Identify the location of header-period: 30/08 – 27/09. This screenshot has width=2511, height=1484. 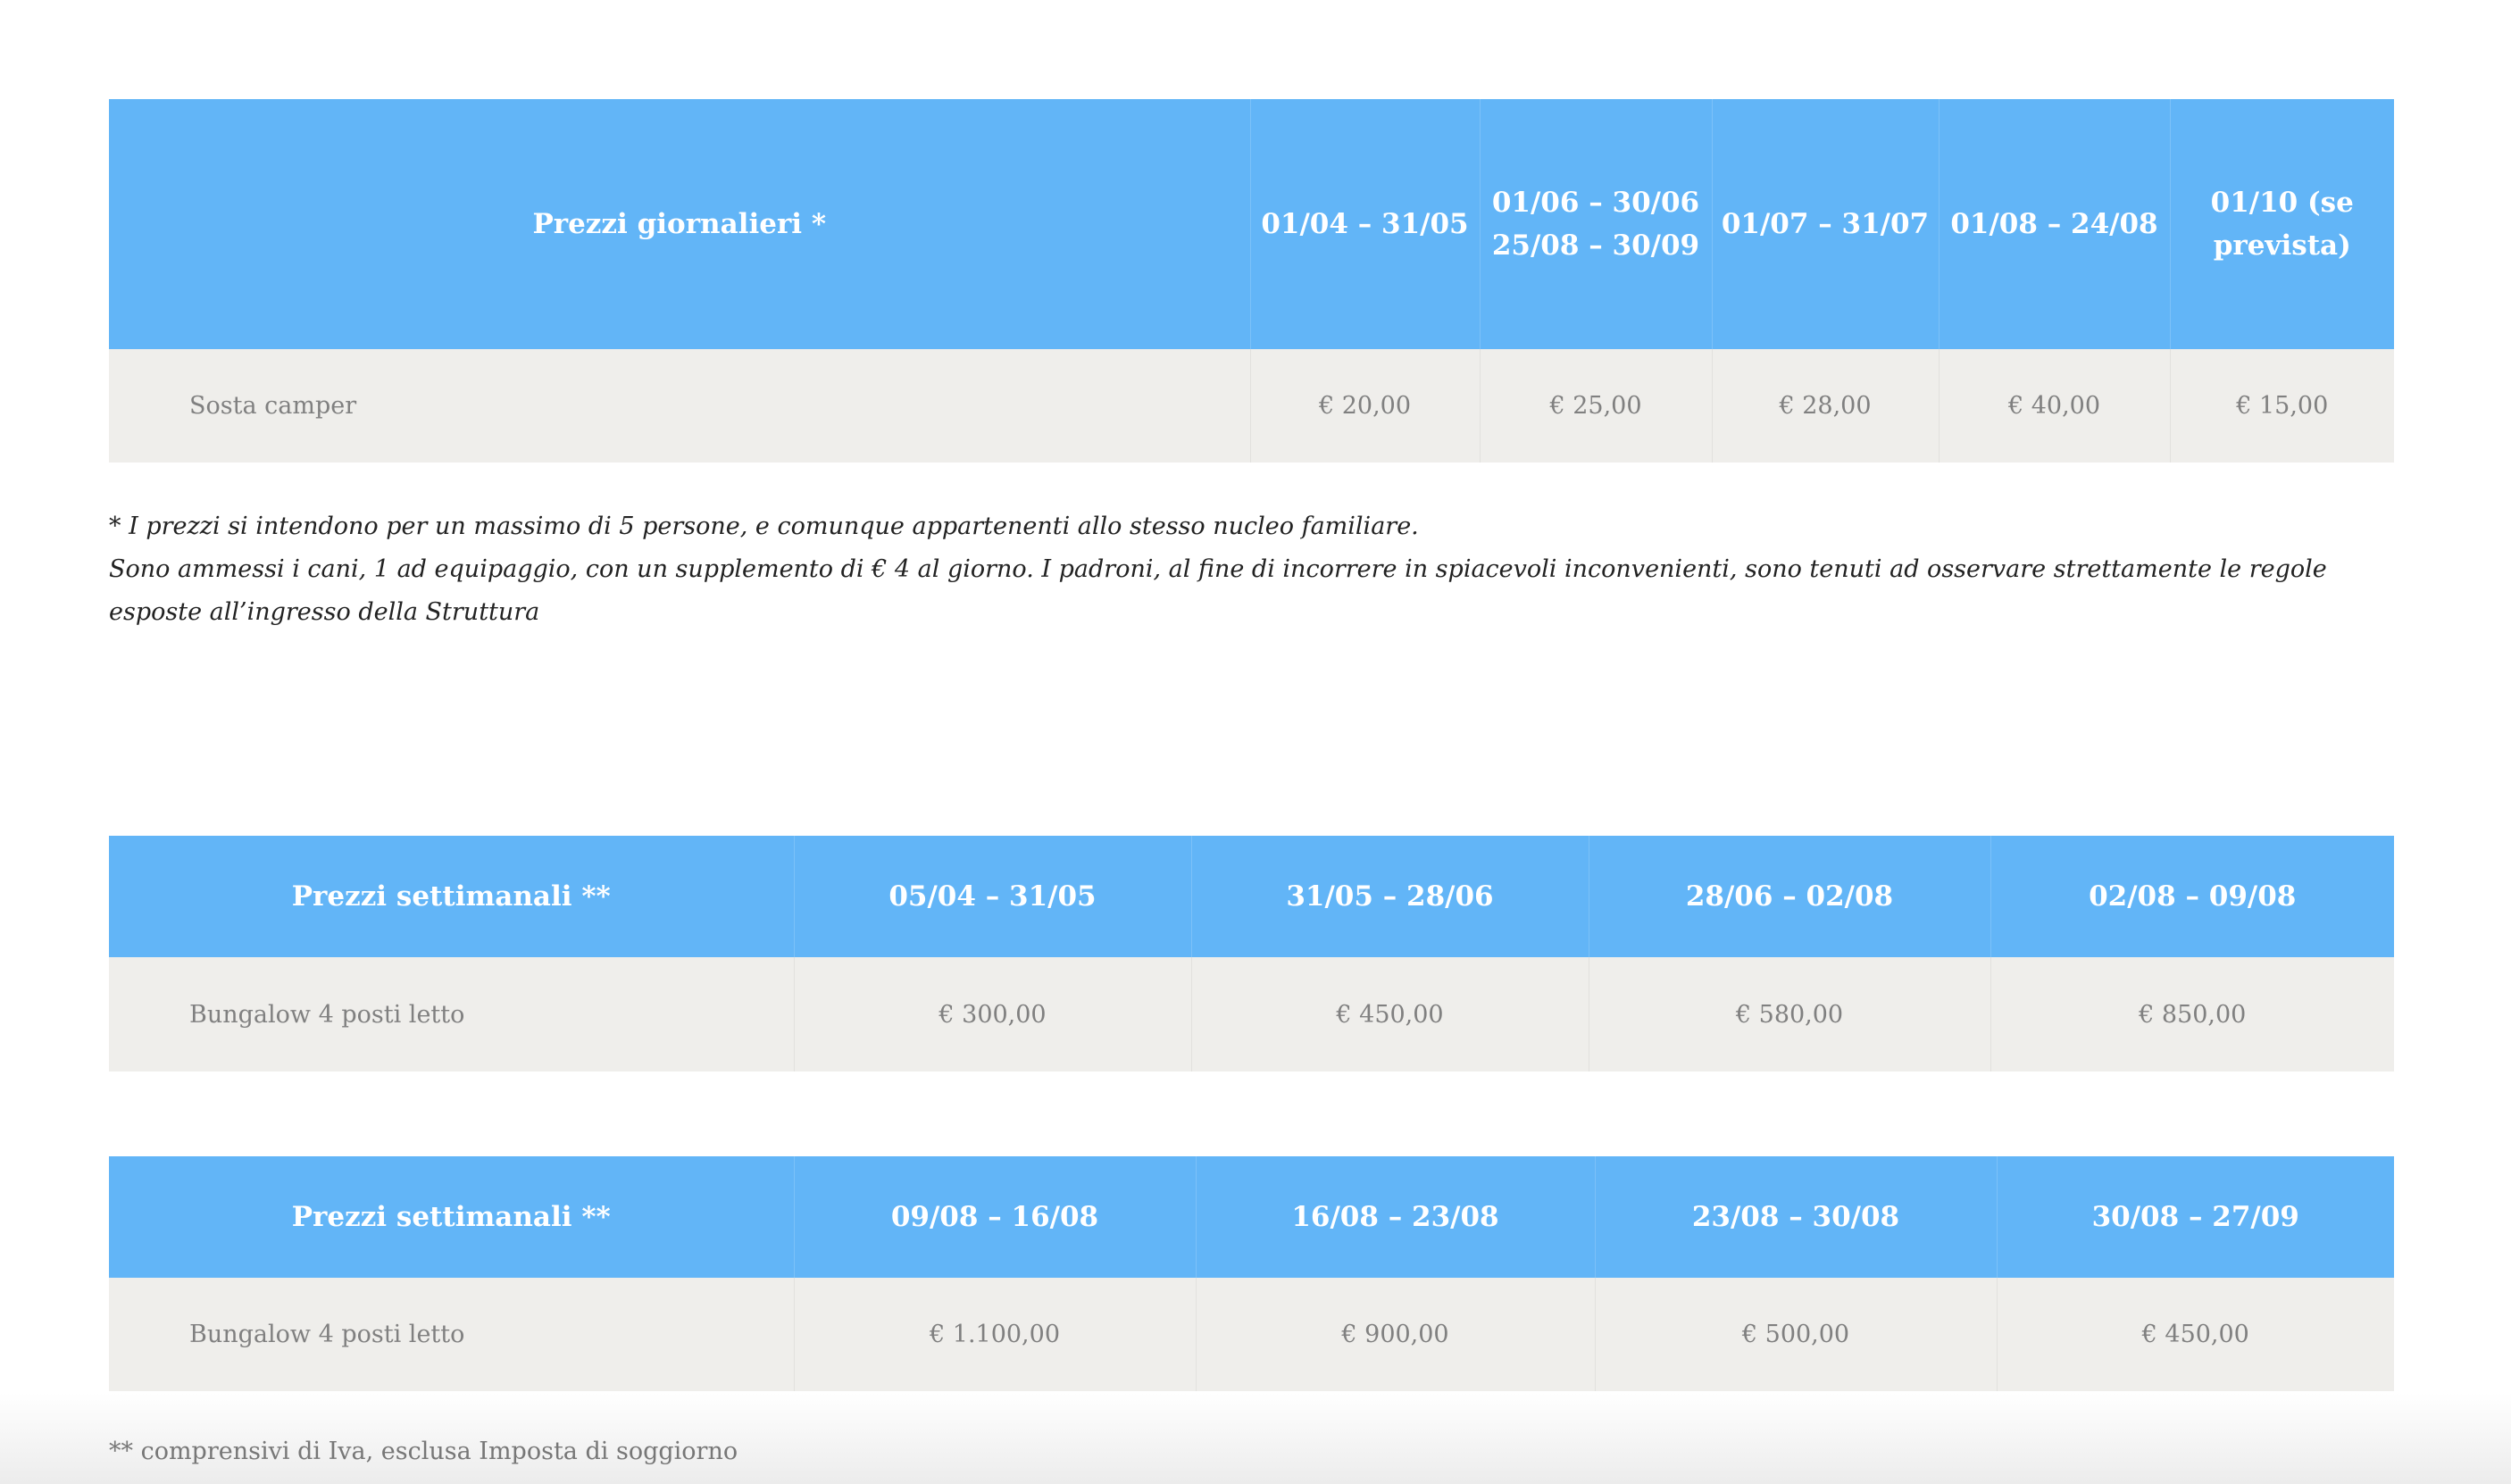
(2195, 1217).